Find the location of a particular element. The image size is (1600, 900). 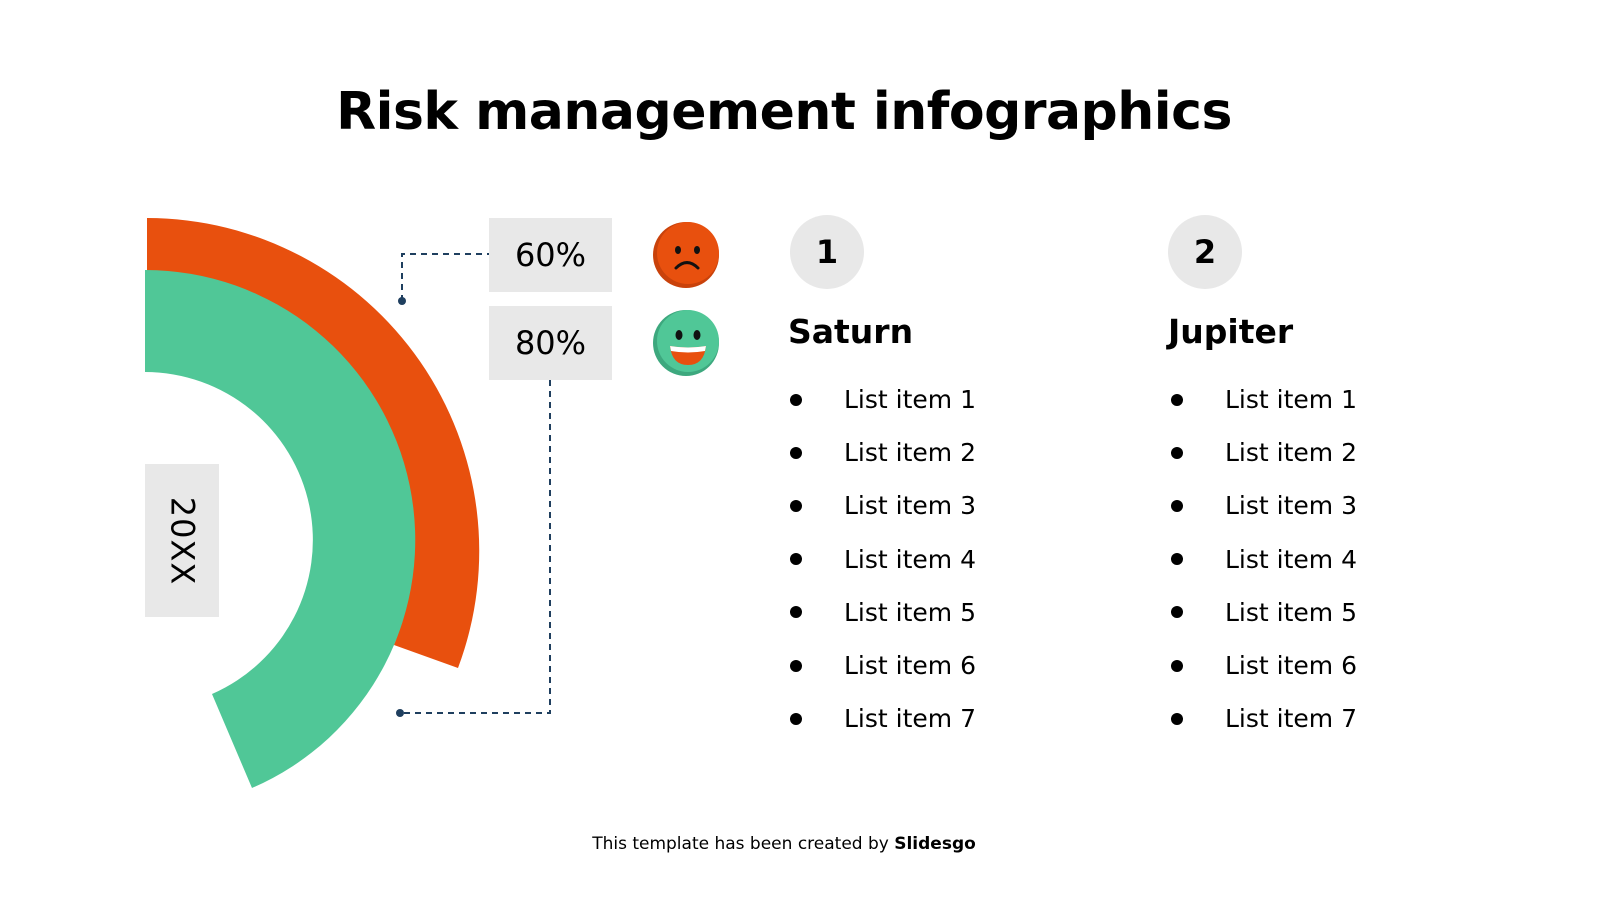

percentage-value: 60% is located at coordinates (550, 255).